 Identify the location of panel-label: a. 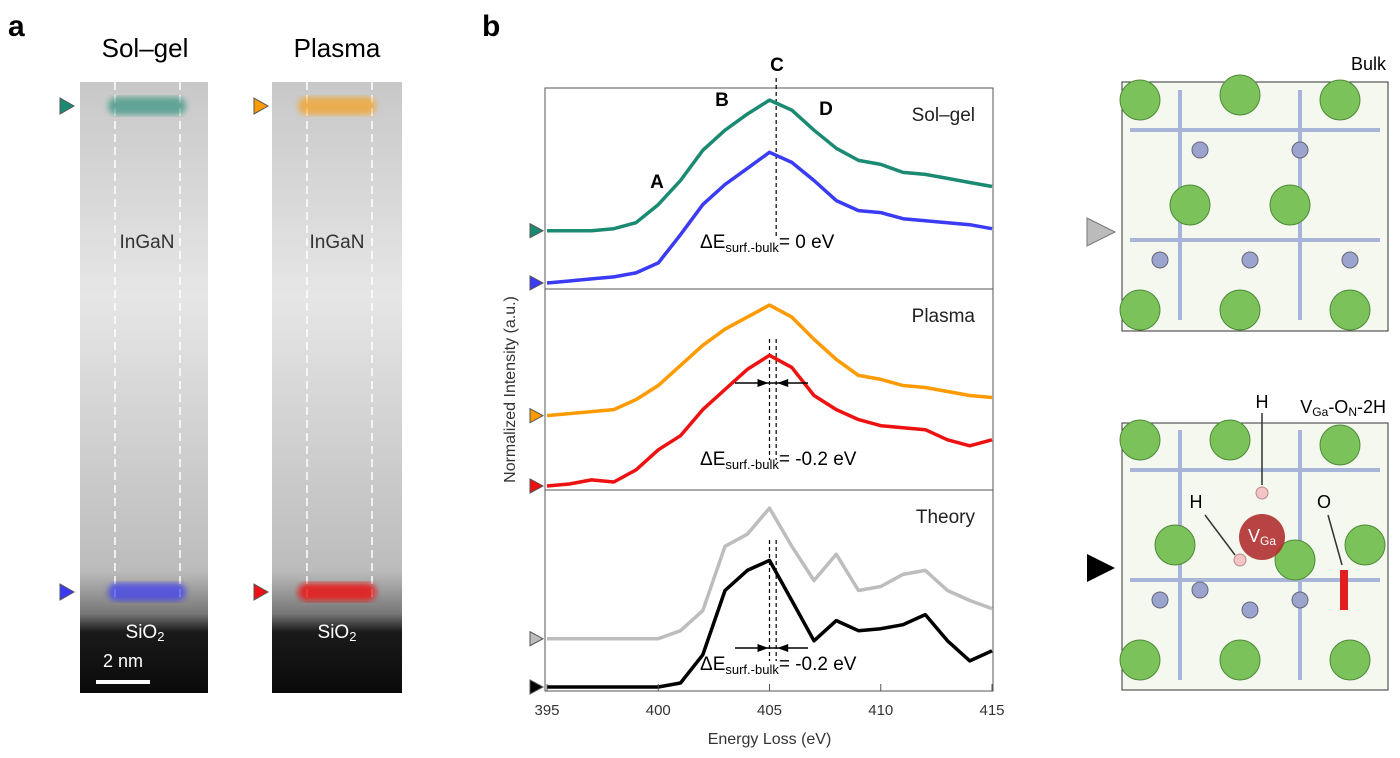
(16, 26).